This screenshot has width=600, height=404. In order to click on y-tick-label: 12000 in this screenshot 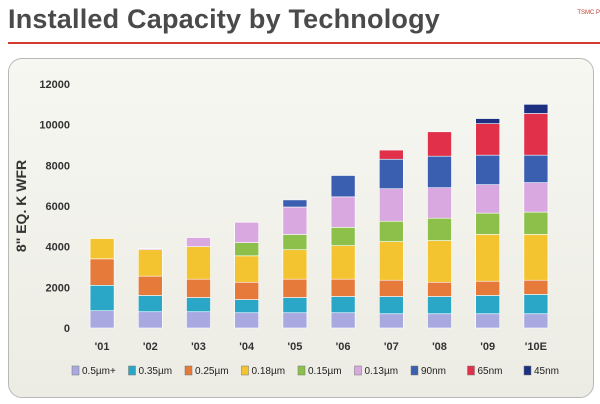, I will do `click(54, 85)`.